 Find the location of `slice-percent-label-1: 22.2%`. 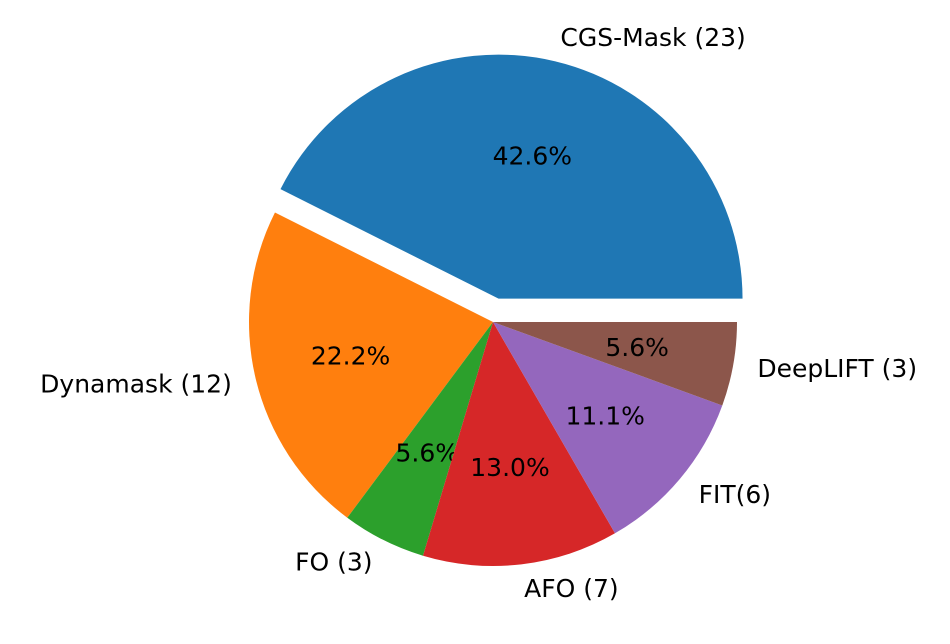

slice-percent-label-1: 22.2% is located at coordinates (350, 355).